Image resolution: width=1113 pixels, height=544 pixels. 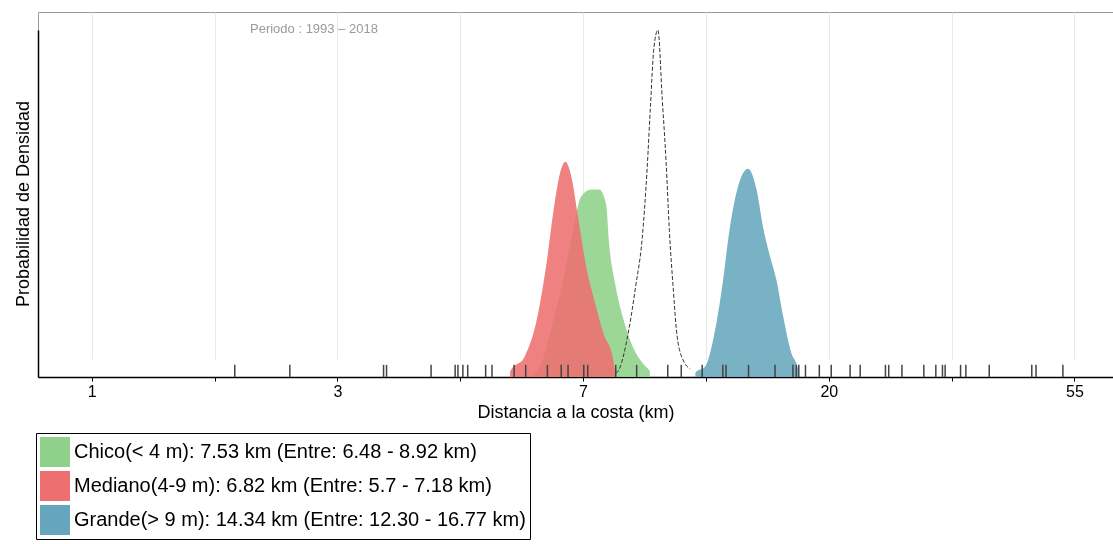 I want to click on x-tick-label: 7, so click(x=584, y=391).